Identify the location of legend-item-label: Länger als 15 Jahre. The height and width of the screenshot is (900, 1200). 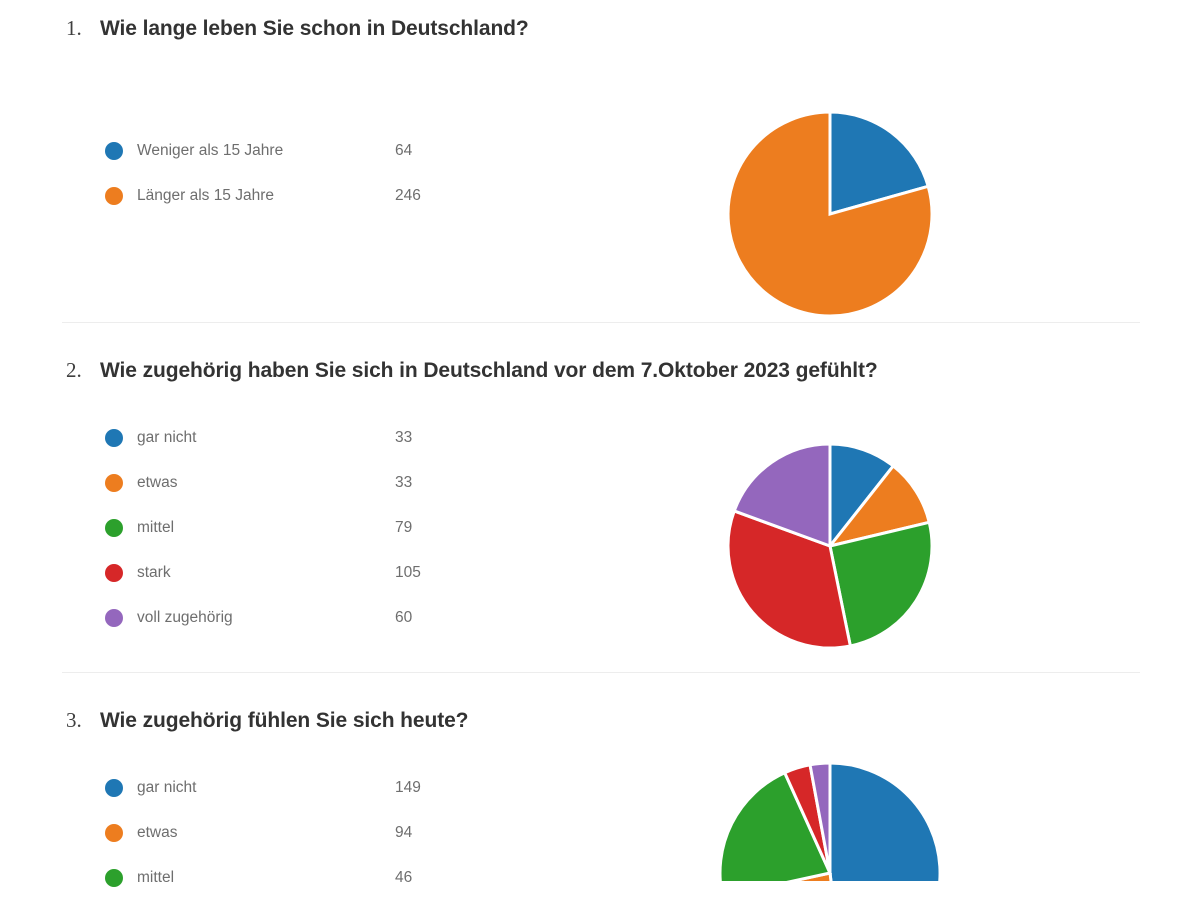
(206, 195).